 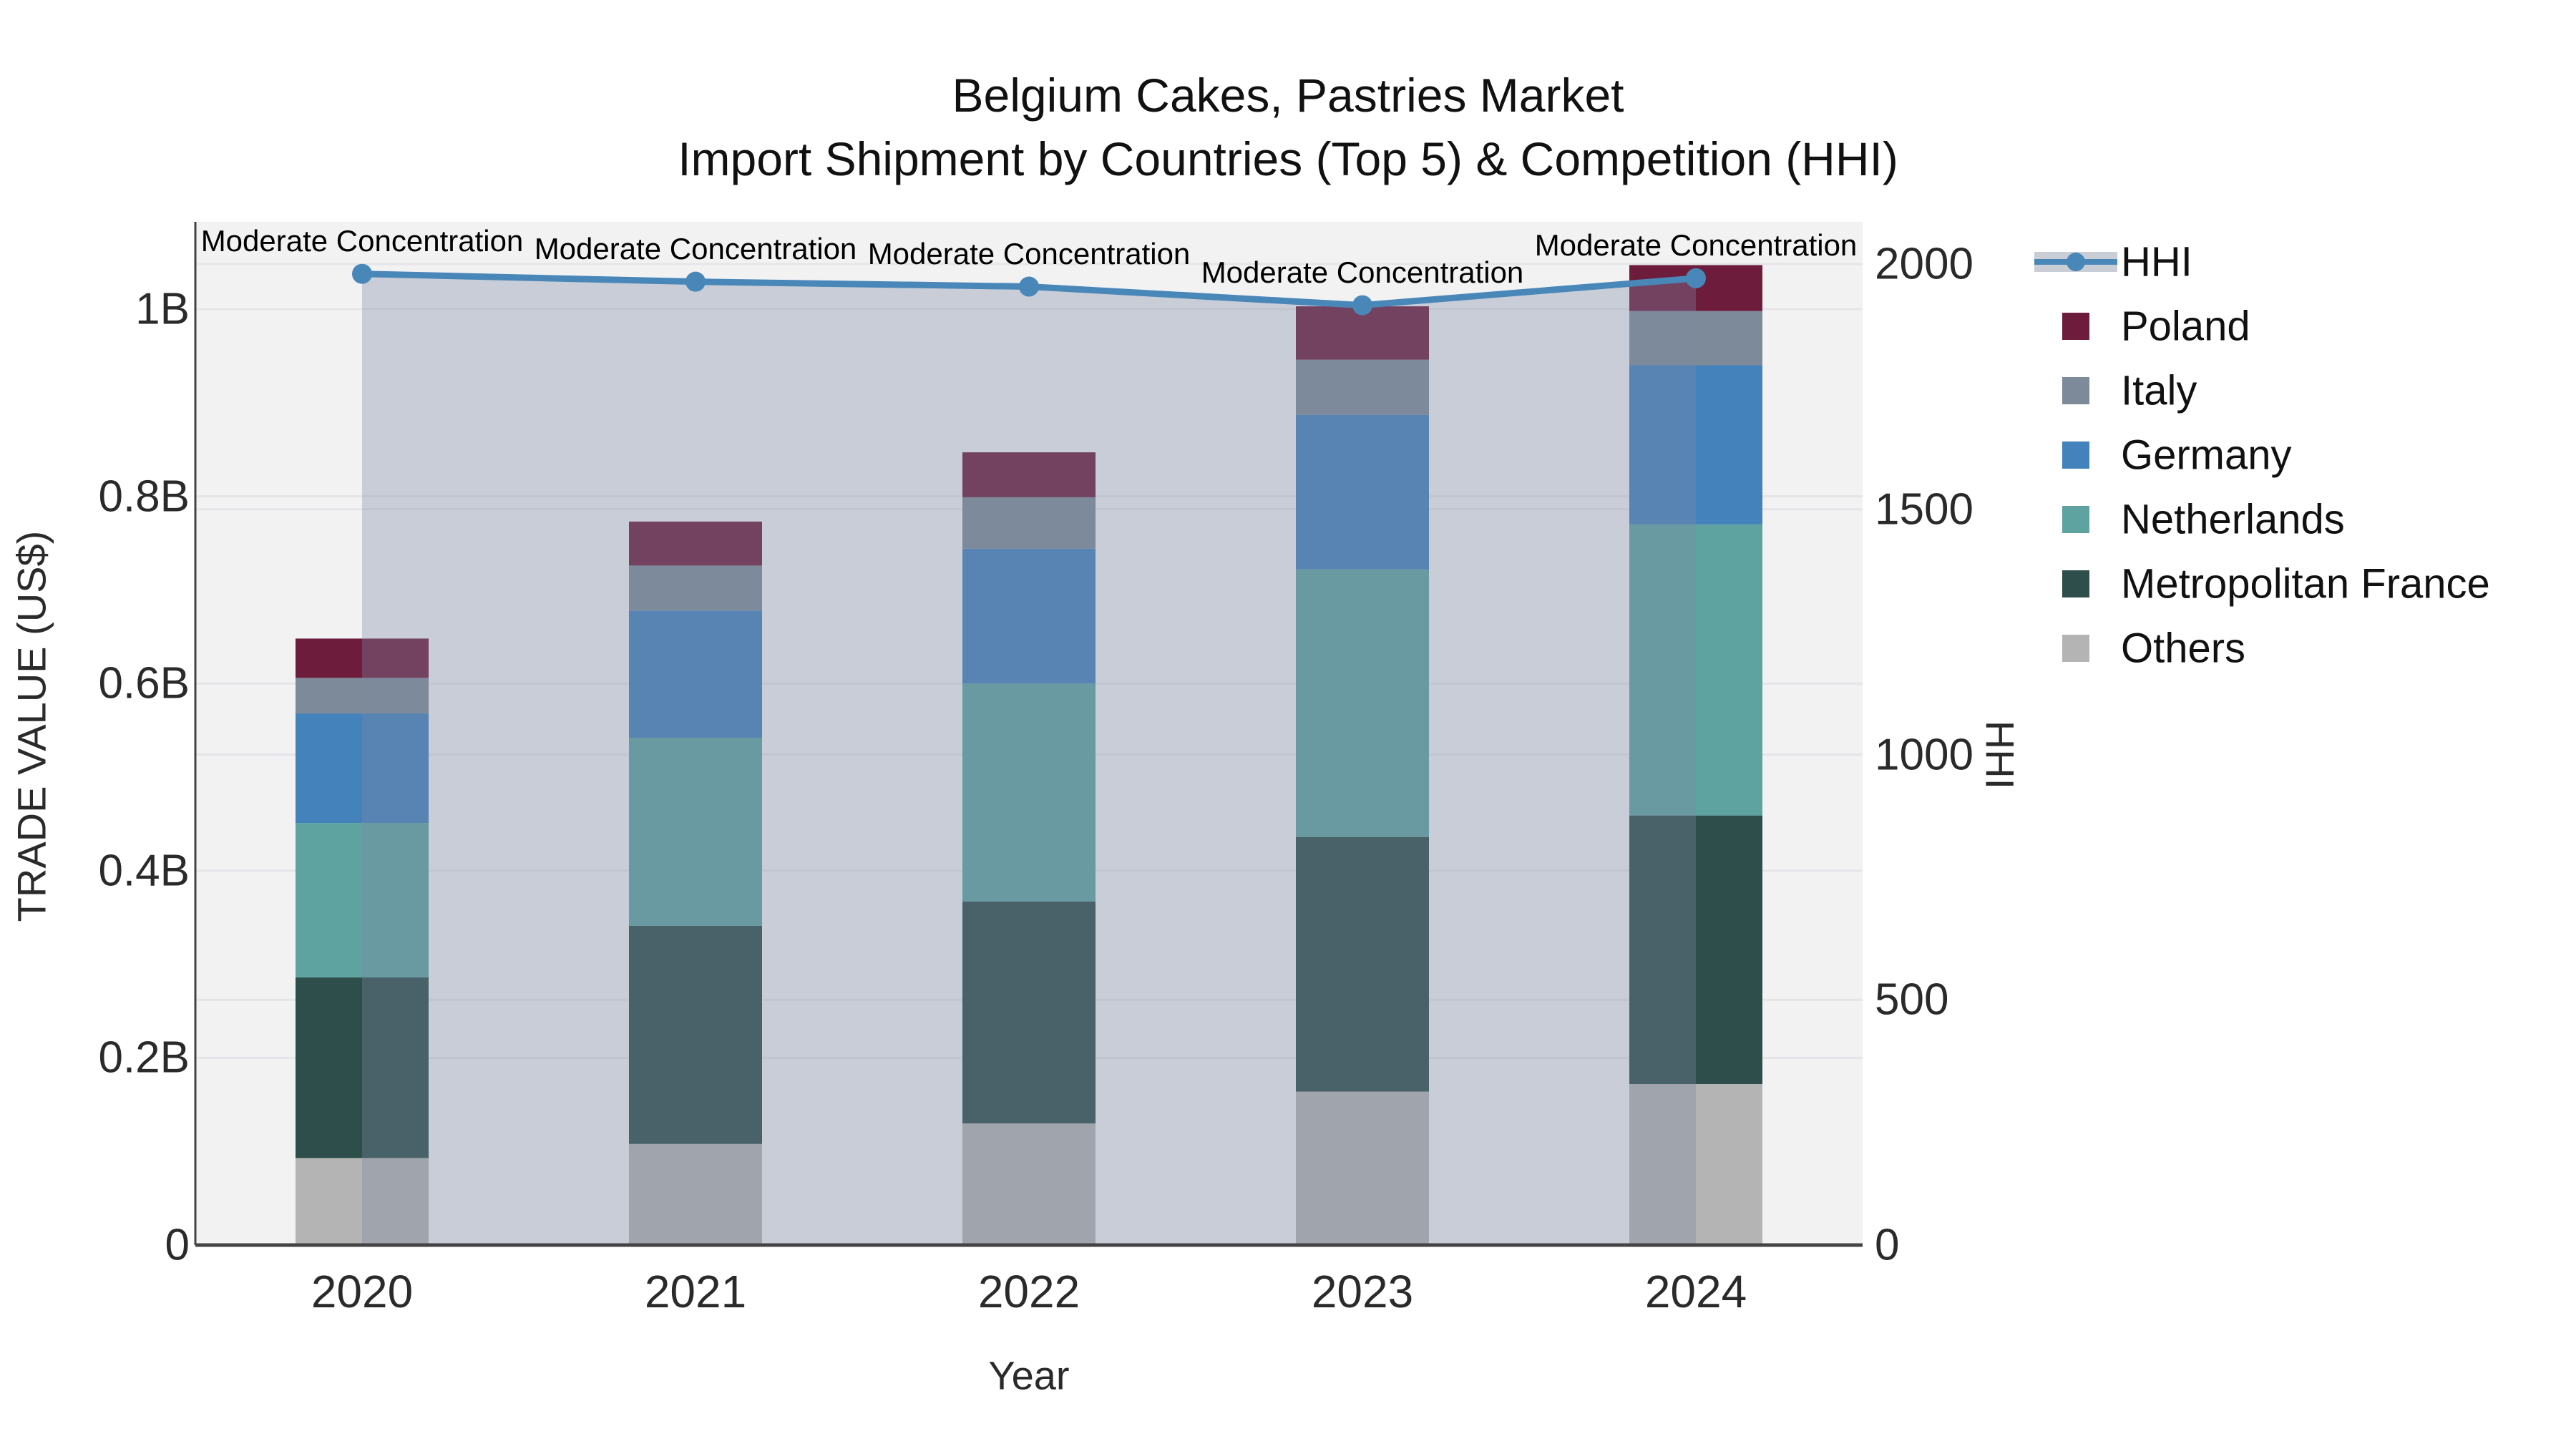 What do you see at coordinates (1029, 523) in the screenshot?
I see `bar-segment-2022-italy` at bounding box center [1029, 523].